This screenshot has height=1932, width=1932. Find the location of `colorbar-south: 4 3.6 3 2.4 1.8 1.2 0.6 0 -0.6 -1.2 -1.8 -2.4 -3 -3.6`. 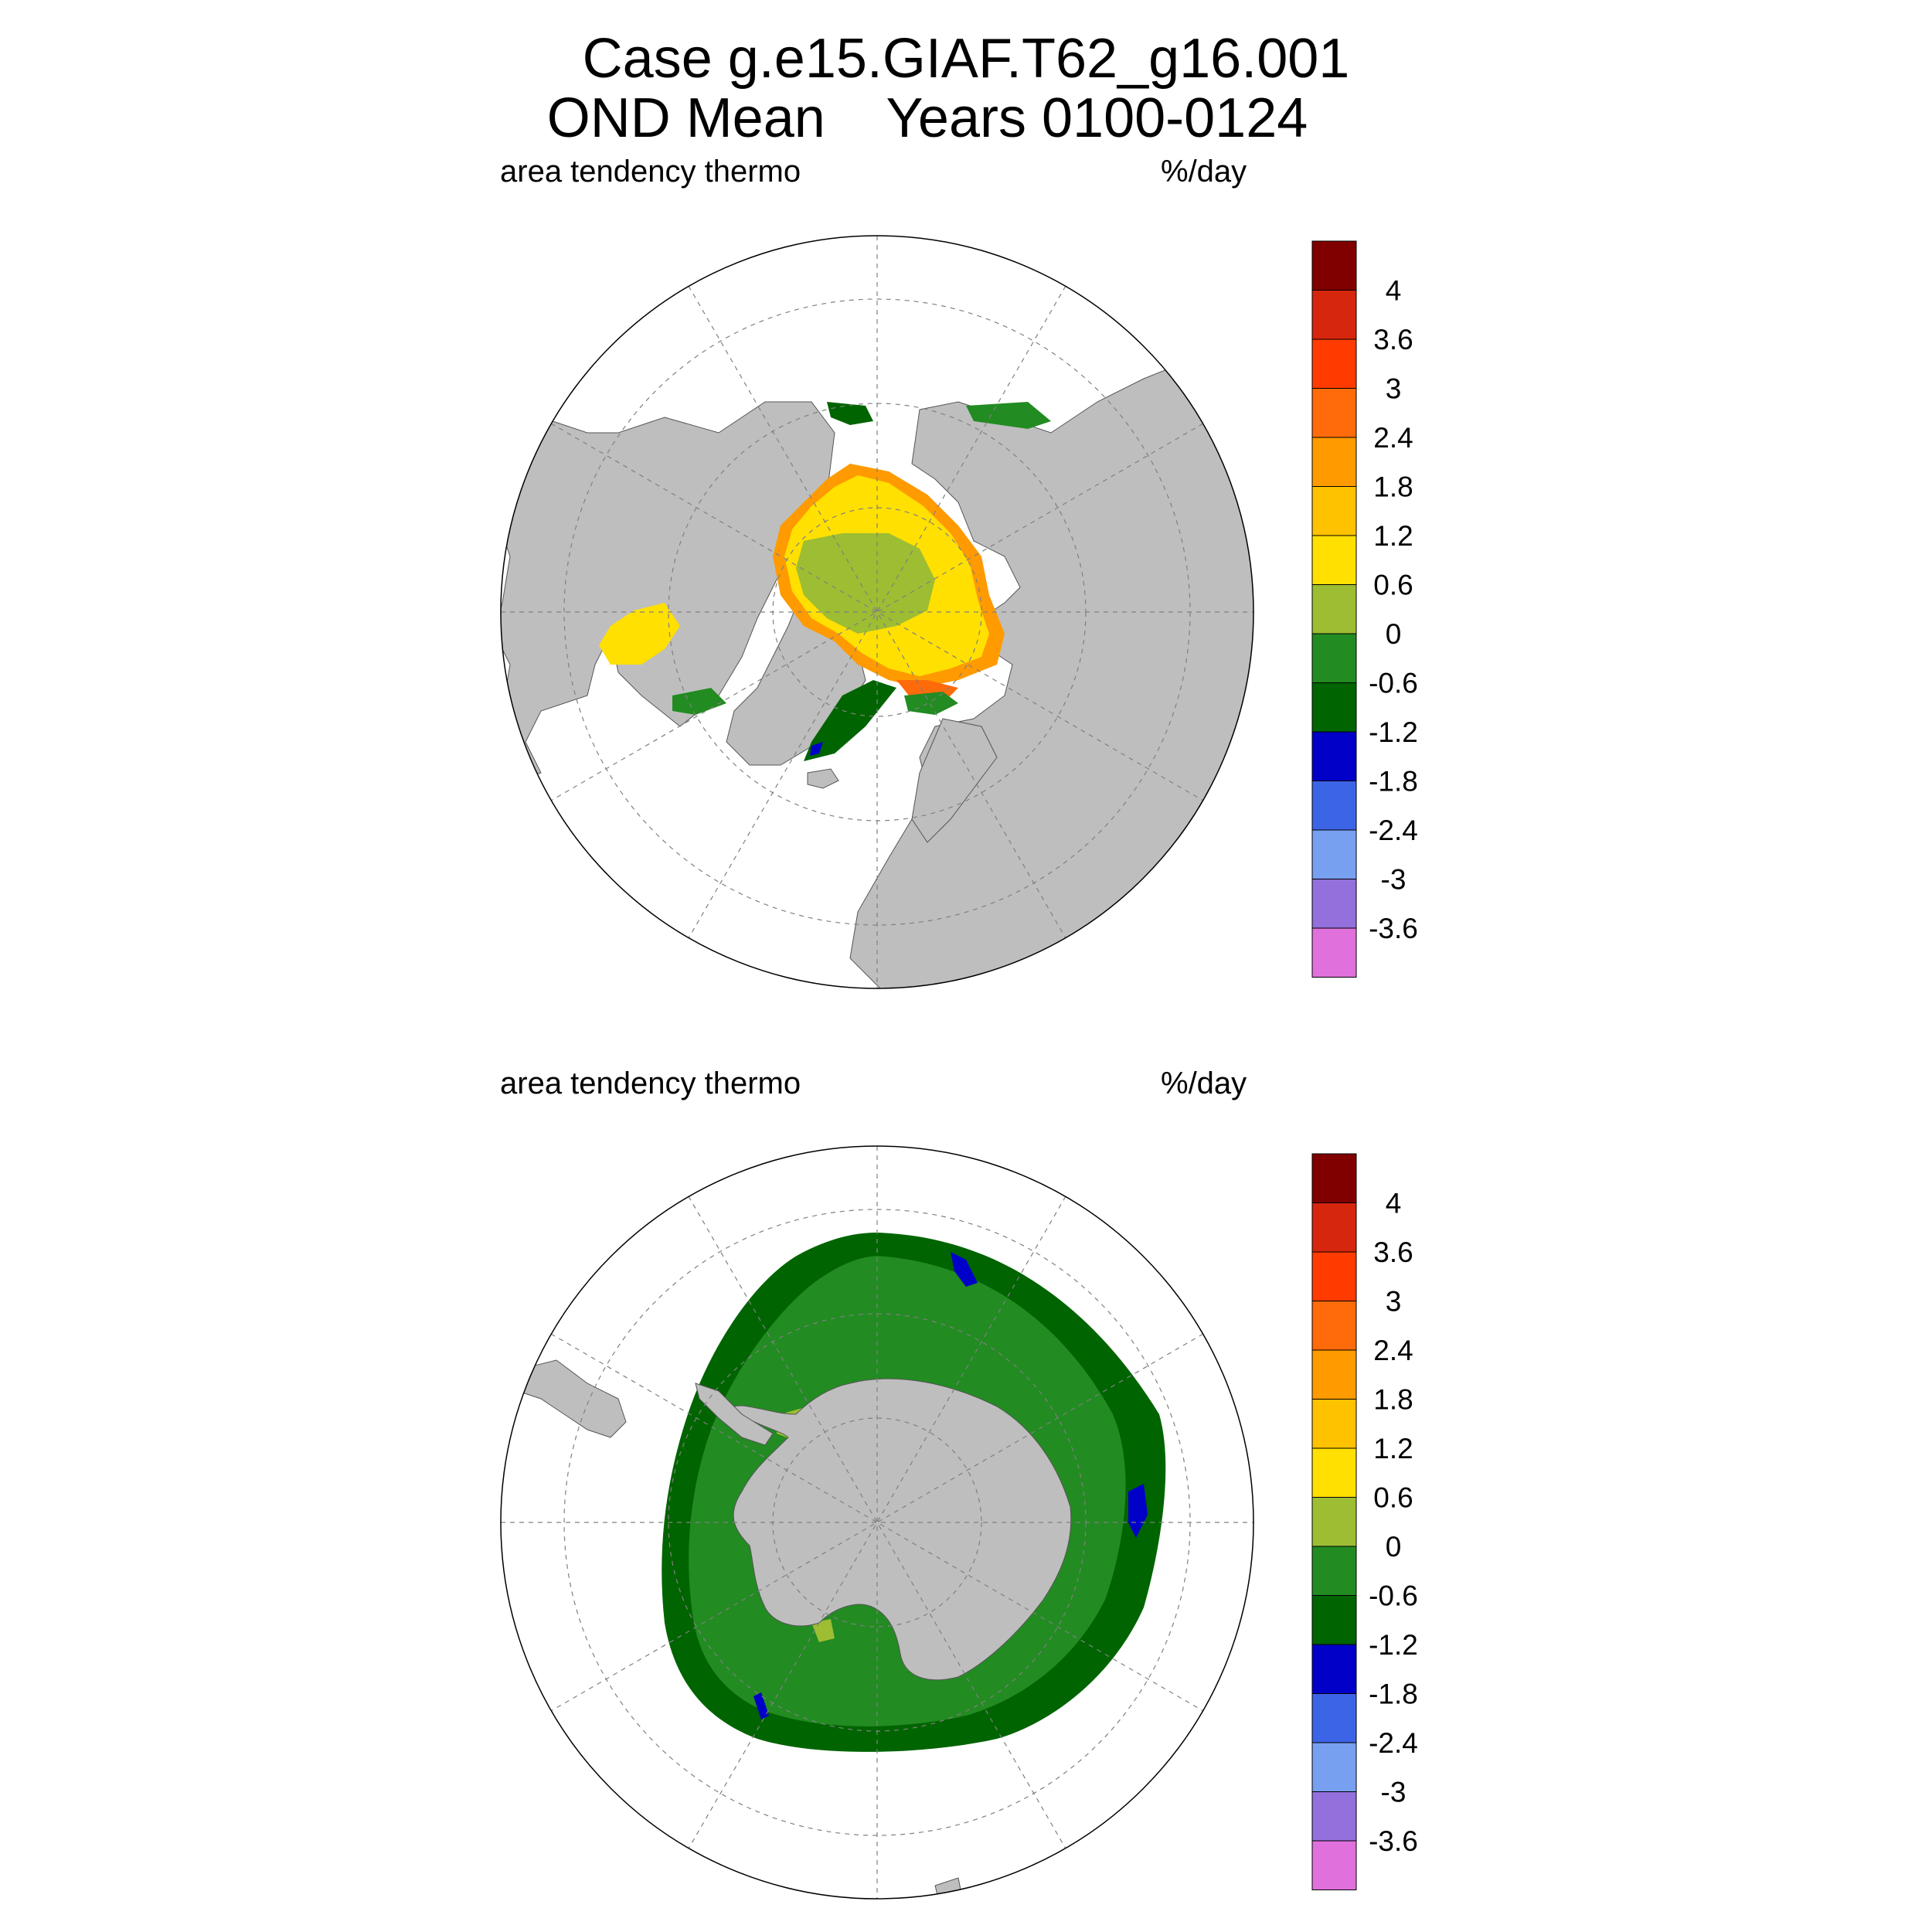

colorbar-south: 4 3.6 3 2.4 1.8 1.2 0.6 0 -0.6 -1.2 -1.8 -2.4 -3 -3.6 is located at coordinates (1364, 1522).